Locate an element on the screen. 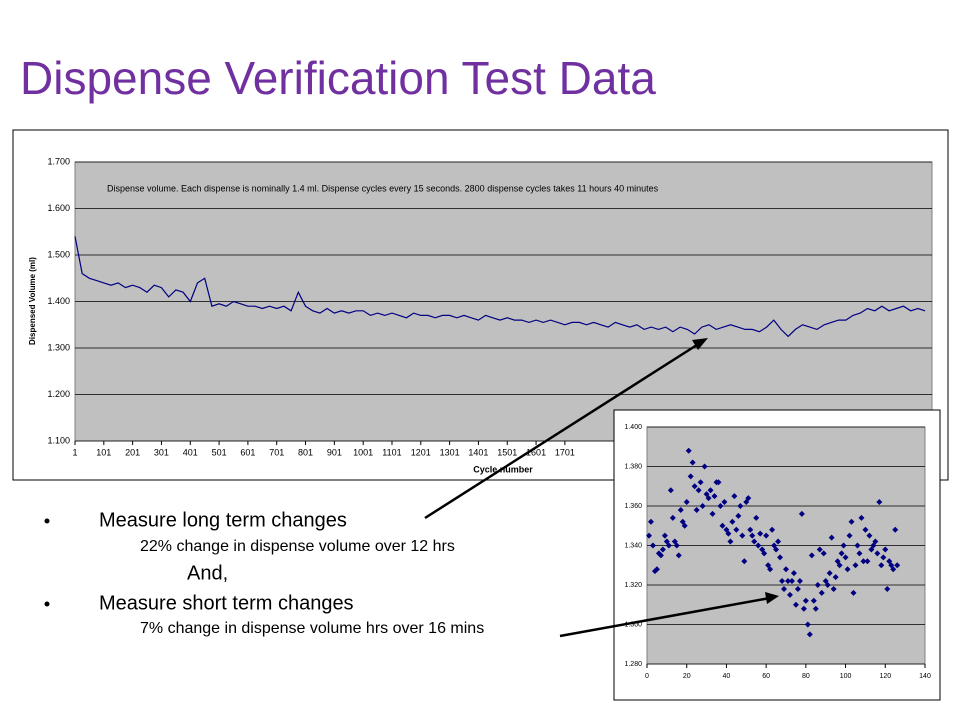  x-tick-label: 0 is located at coordinates (647, 676).